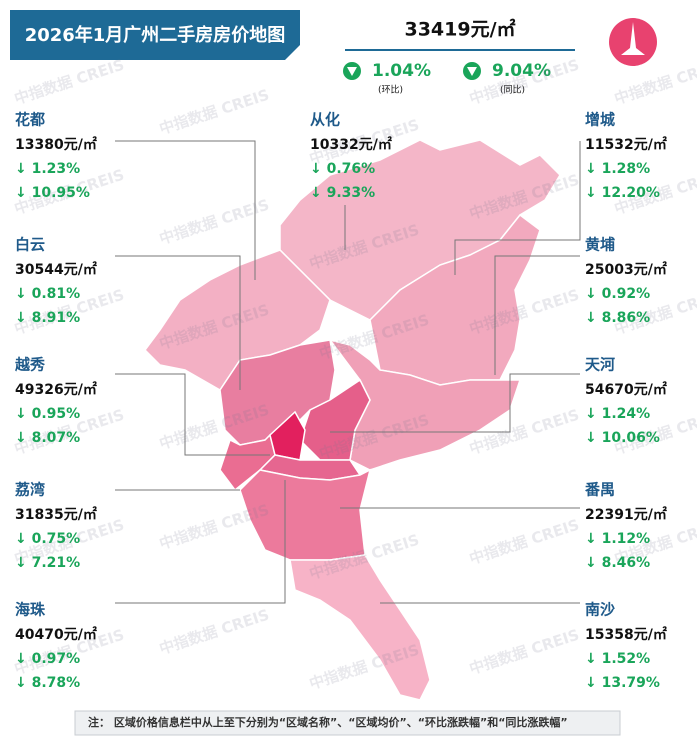 The height and width of the screenshot is (749, 697). What do you see at coordinates (617, 539) in the screenshot?
I see `district-mom: ↓ 1.12%` at bounding box center [617, 539].